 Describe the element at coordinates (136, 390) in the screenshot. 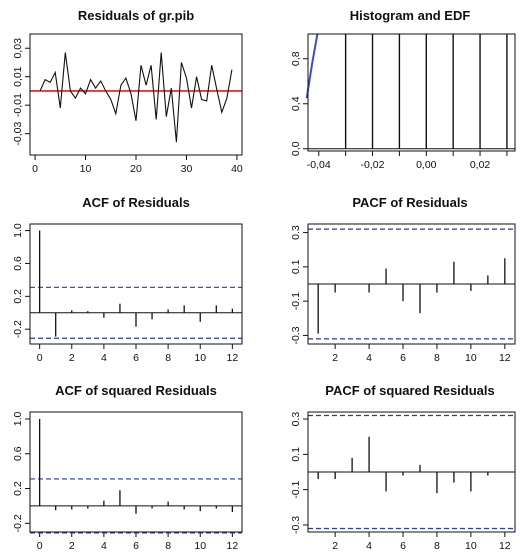

I see `chart-title: ACF of squared Residuals` at that location.